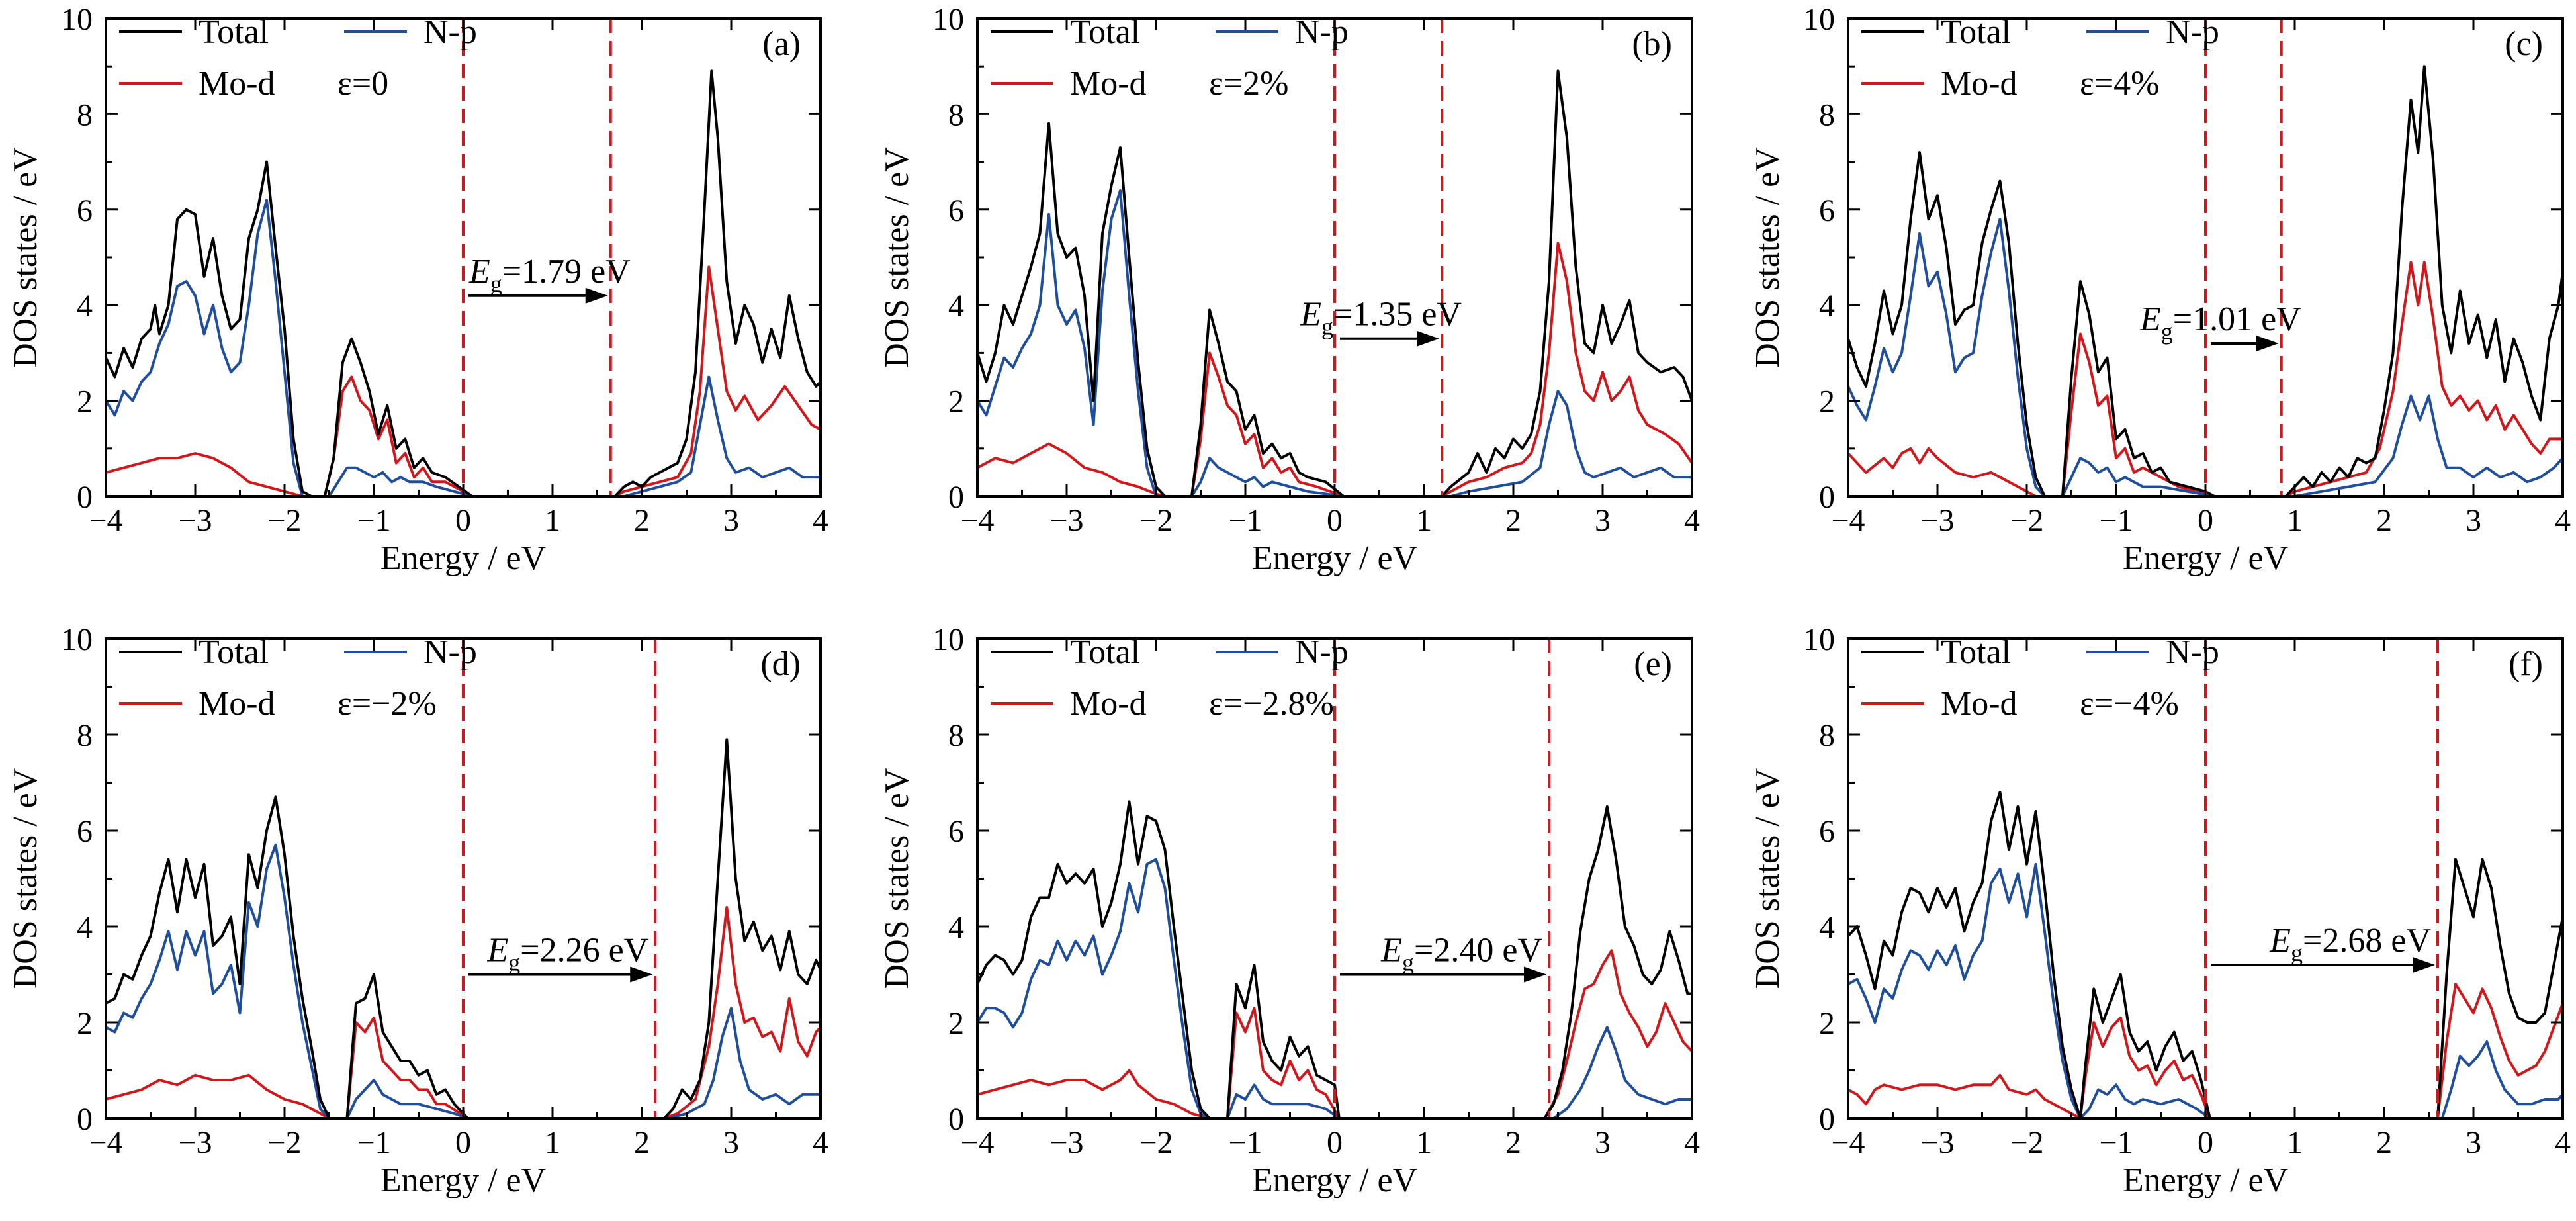 The width and height of the screenshot is (2576, 1221). What do you see at coordinates (1652, 44) in the screenshot?
I see `panel-tag: (b)` at bounding box center [1652, 44].